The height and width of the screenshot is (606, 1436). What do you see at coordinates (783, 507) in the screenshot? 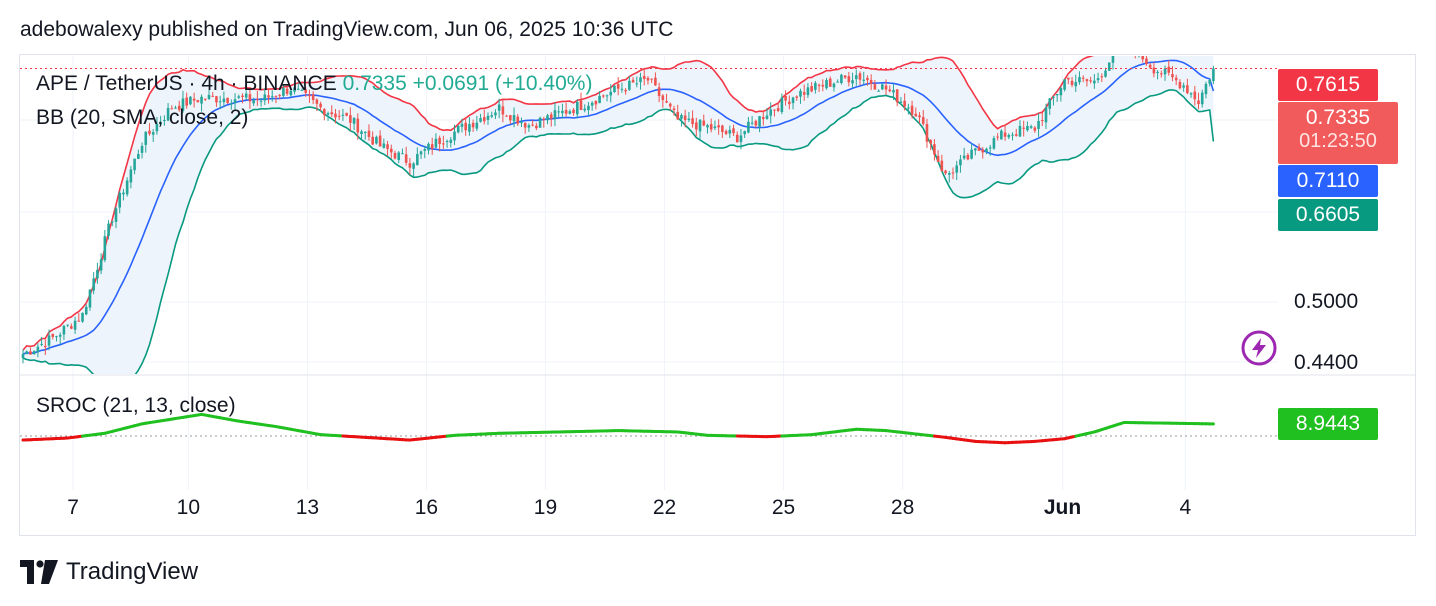
I see `x-tick-label: 25` at bounding box center [783, 507].